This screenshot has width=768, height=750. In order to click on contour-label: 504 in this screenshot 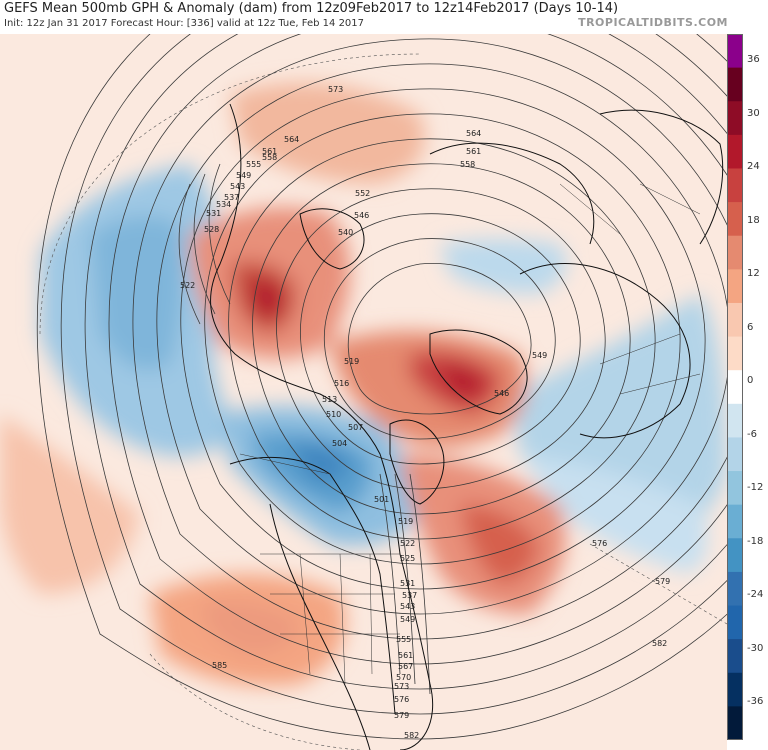, I will do `click(339, 443)`.